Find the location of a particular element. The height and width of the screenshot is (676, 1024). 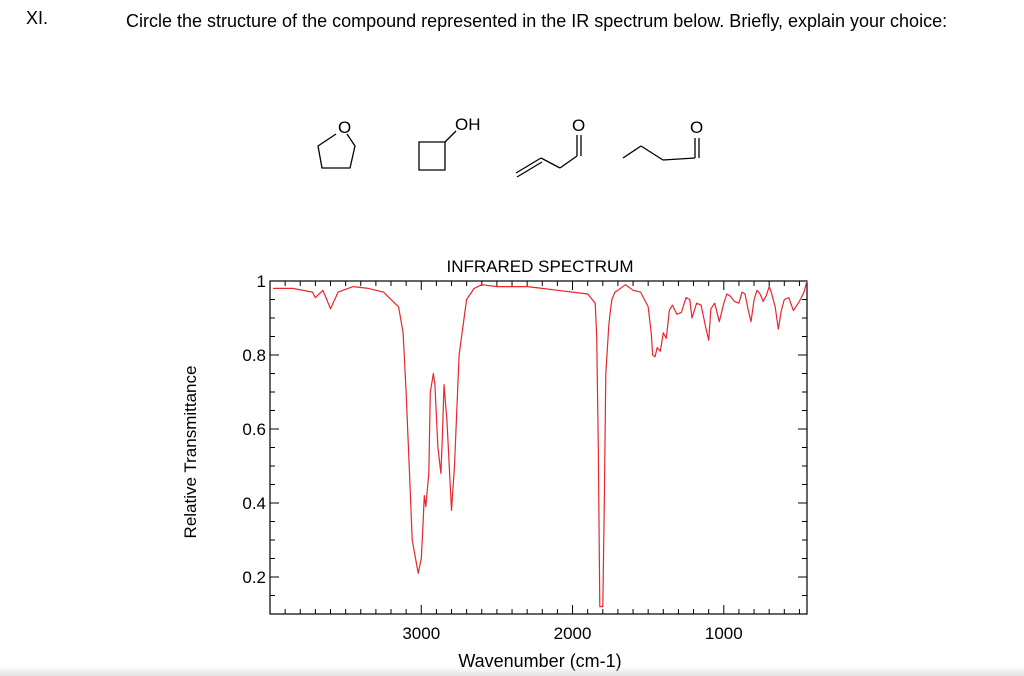

y-axis-label: Relative Transmittance is located at coordinates (190, 452).